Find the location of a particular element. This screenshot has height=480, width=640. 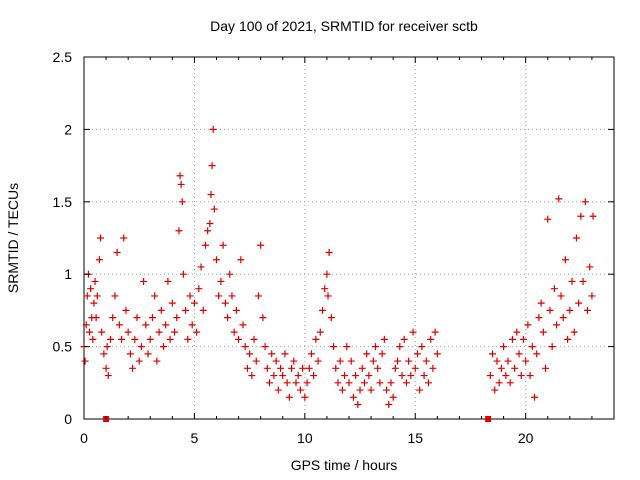

x-tick-label: 5 is located at coordinates (195, 438).